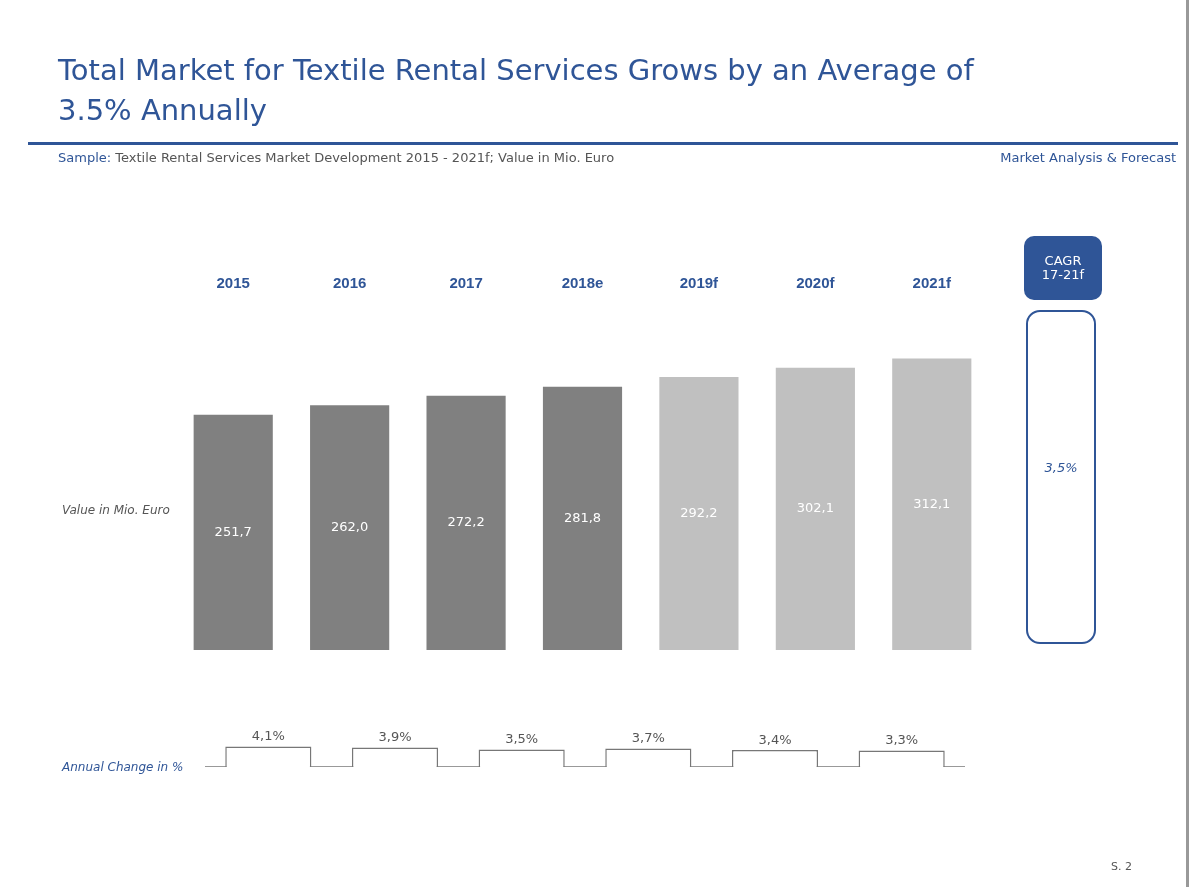 The width and height of the screenshot is (1190, 887). What do you see at coordinates (336, 157) in the screenshot?
I see `chart-subtitle: Sample: Textile Rental Services Market Development 2015 - 2021f; Value in Mio. Euro` at bounding box center [336, 157].